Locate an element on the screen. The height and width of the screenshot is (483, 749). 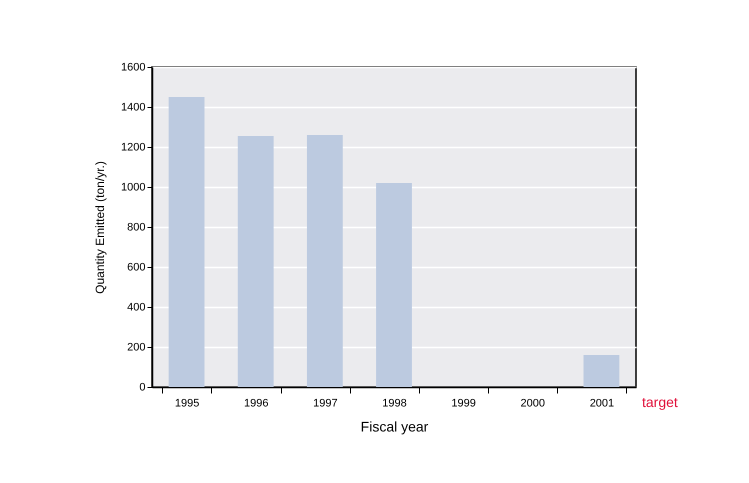
y-tick-label: 400 is located at coordinates (136, 308).